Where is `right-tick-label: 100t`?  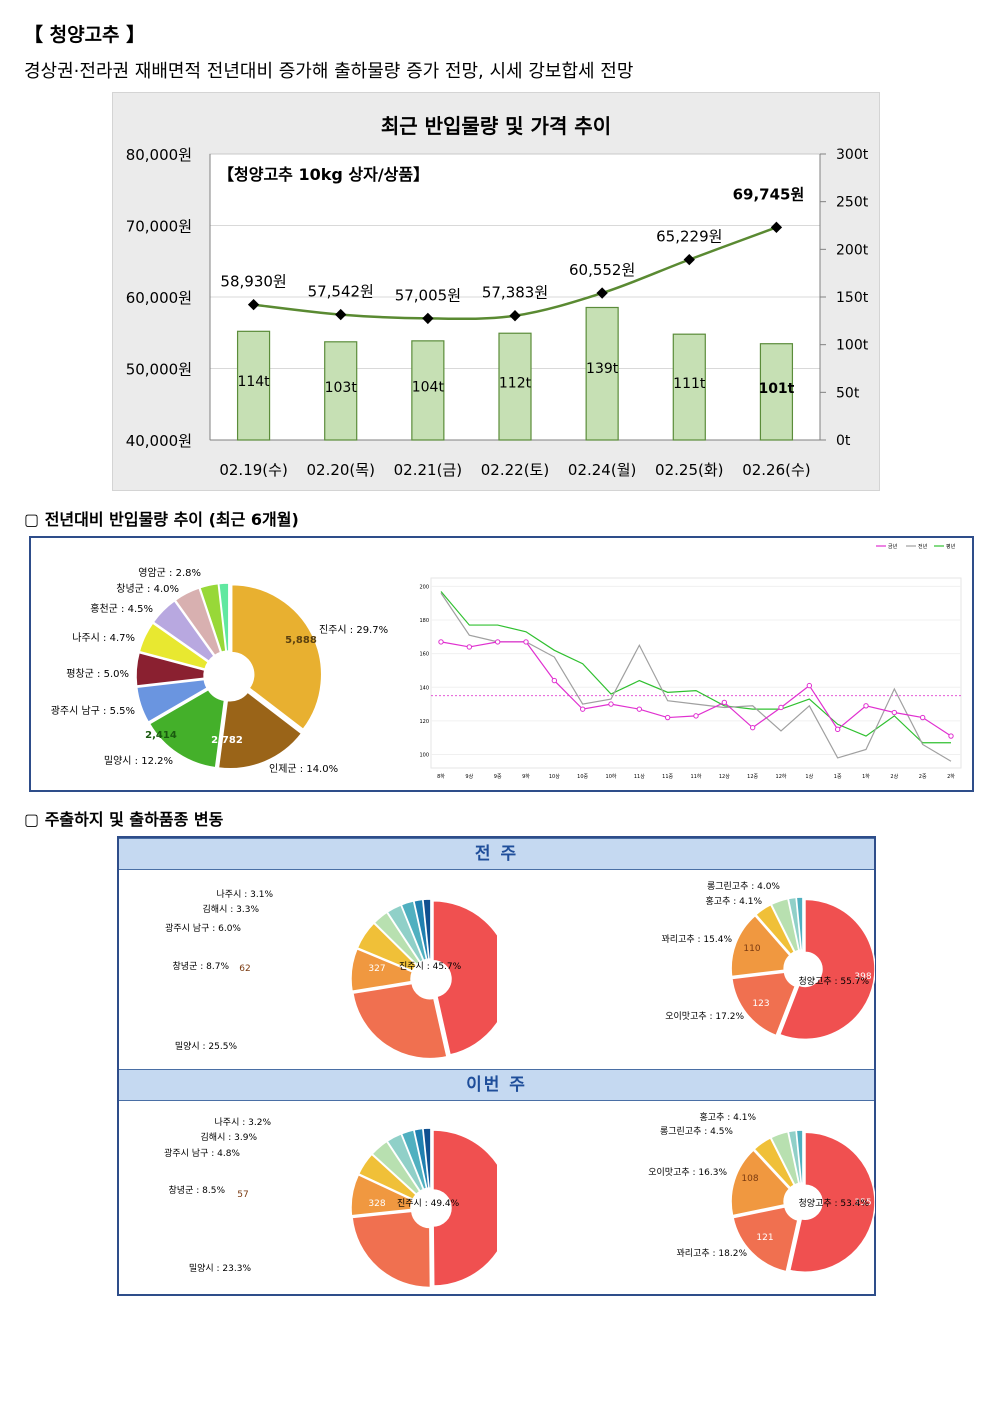 right-tick-label: 100t is located at coordinates (852, 346).